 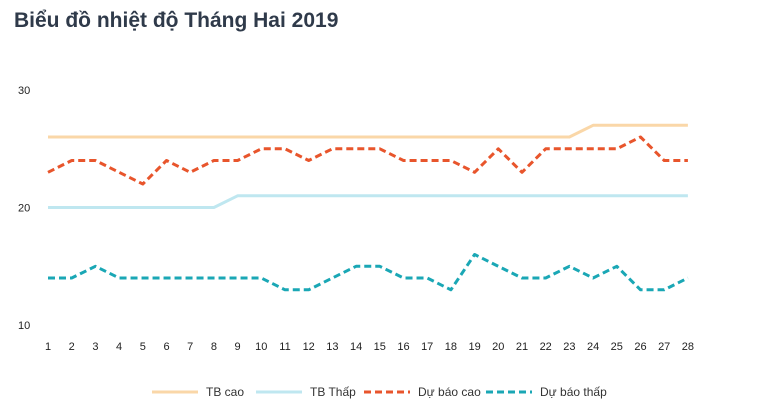 I want to click on legend-label: TB Thấp, so click(x=333, y=392).